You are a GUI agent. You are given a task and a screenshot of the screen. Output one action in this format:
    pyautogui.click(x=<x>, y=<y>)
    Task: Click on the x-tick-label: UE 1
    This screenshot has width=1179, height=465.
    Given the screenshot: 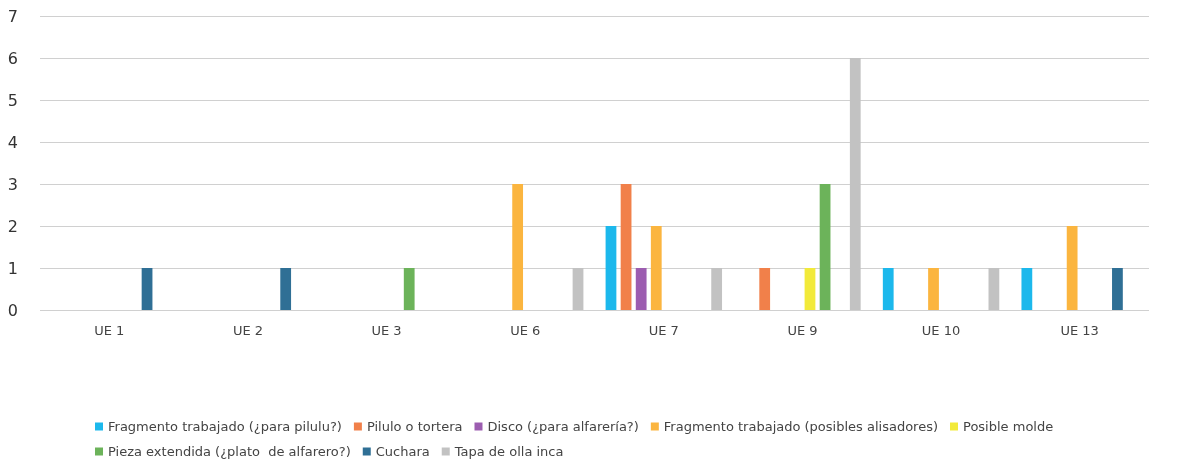 What is the action you would take?
    pyautogui.click(x=109, y=330)
    